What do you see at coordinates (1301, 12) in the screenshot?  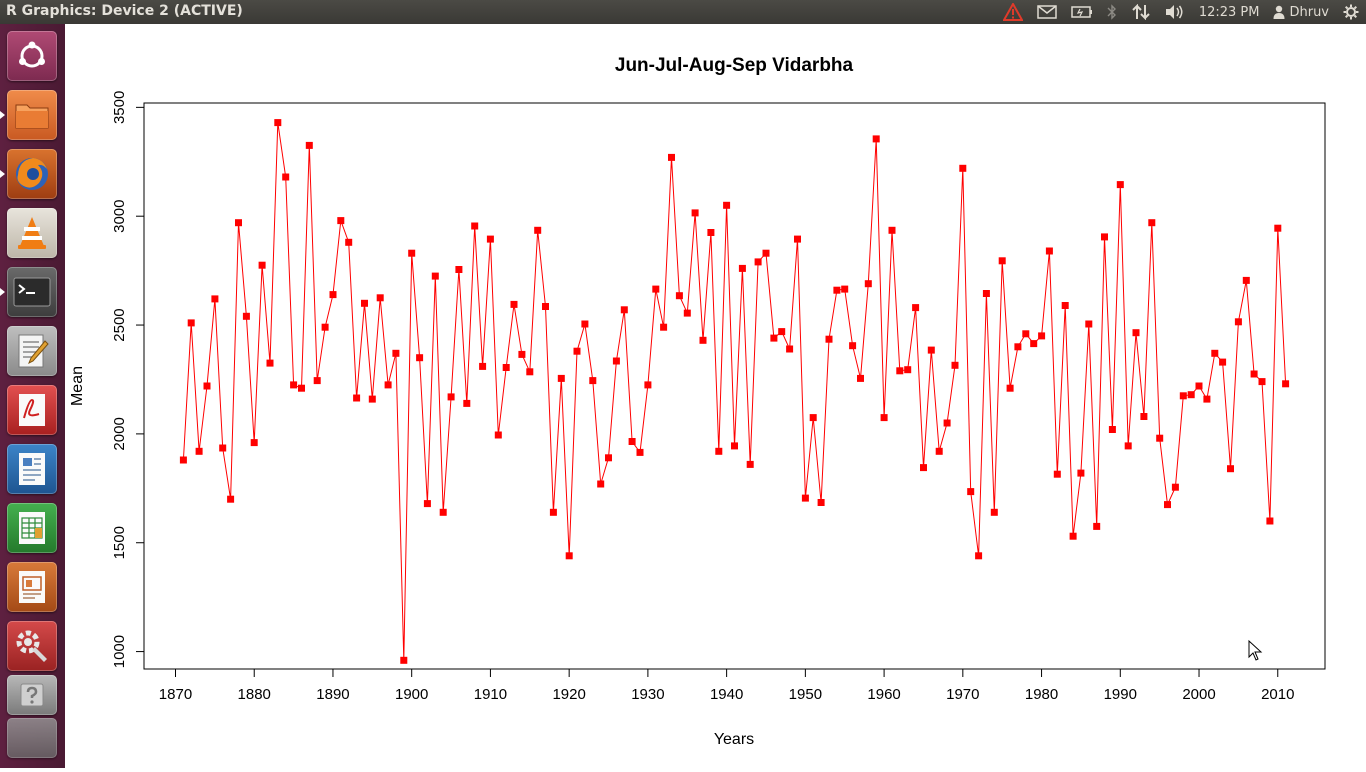 I see `user-menu: Dhruv` at bounding box center [1301, 12].